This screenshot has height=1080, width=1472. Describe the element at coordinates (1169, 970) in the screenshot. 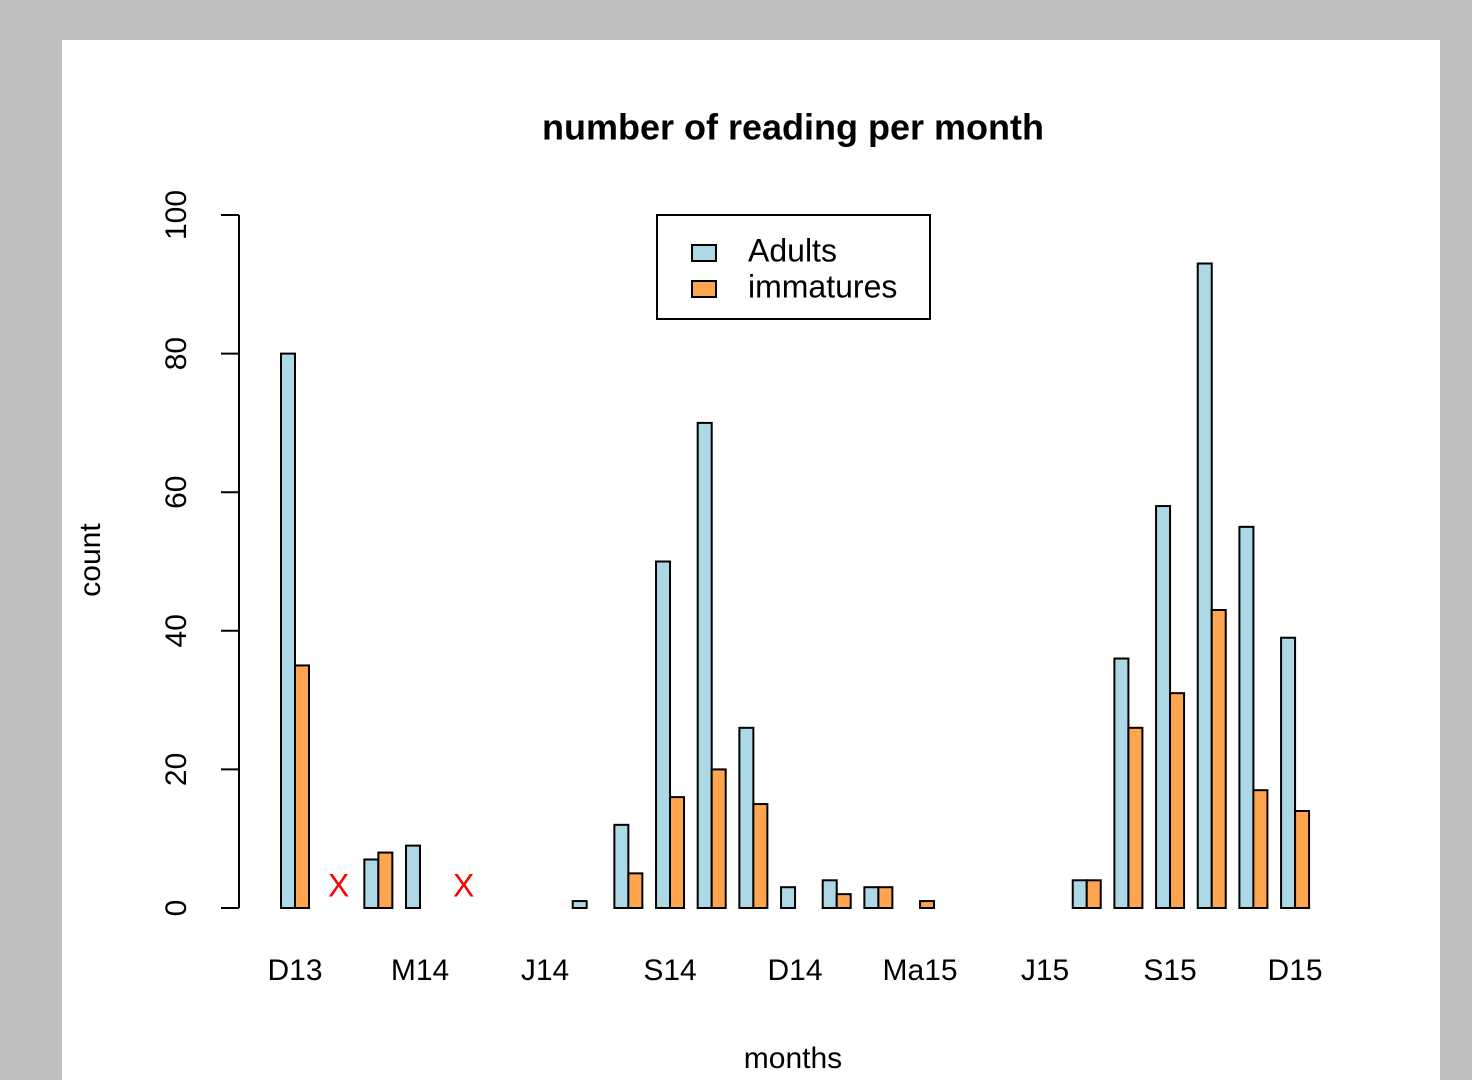

I see `x-tick-label: S15` at that location.